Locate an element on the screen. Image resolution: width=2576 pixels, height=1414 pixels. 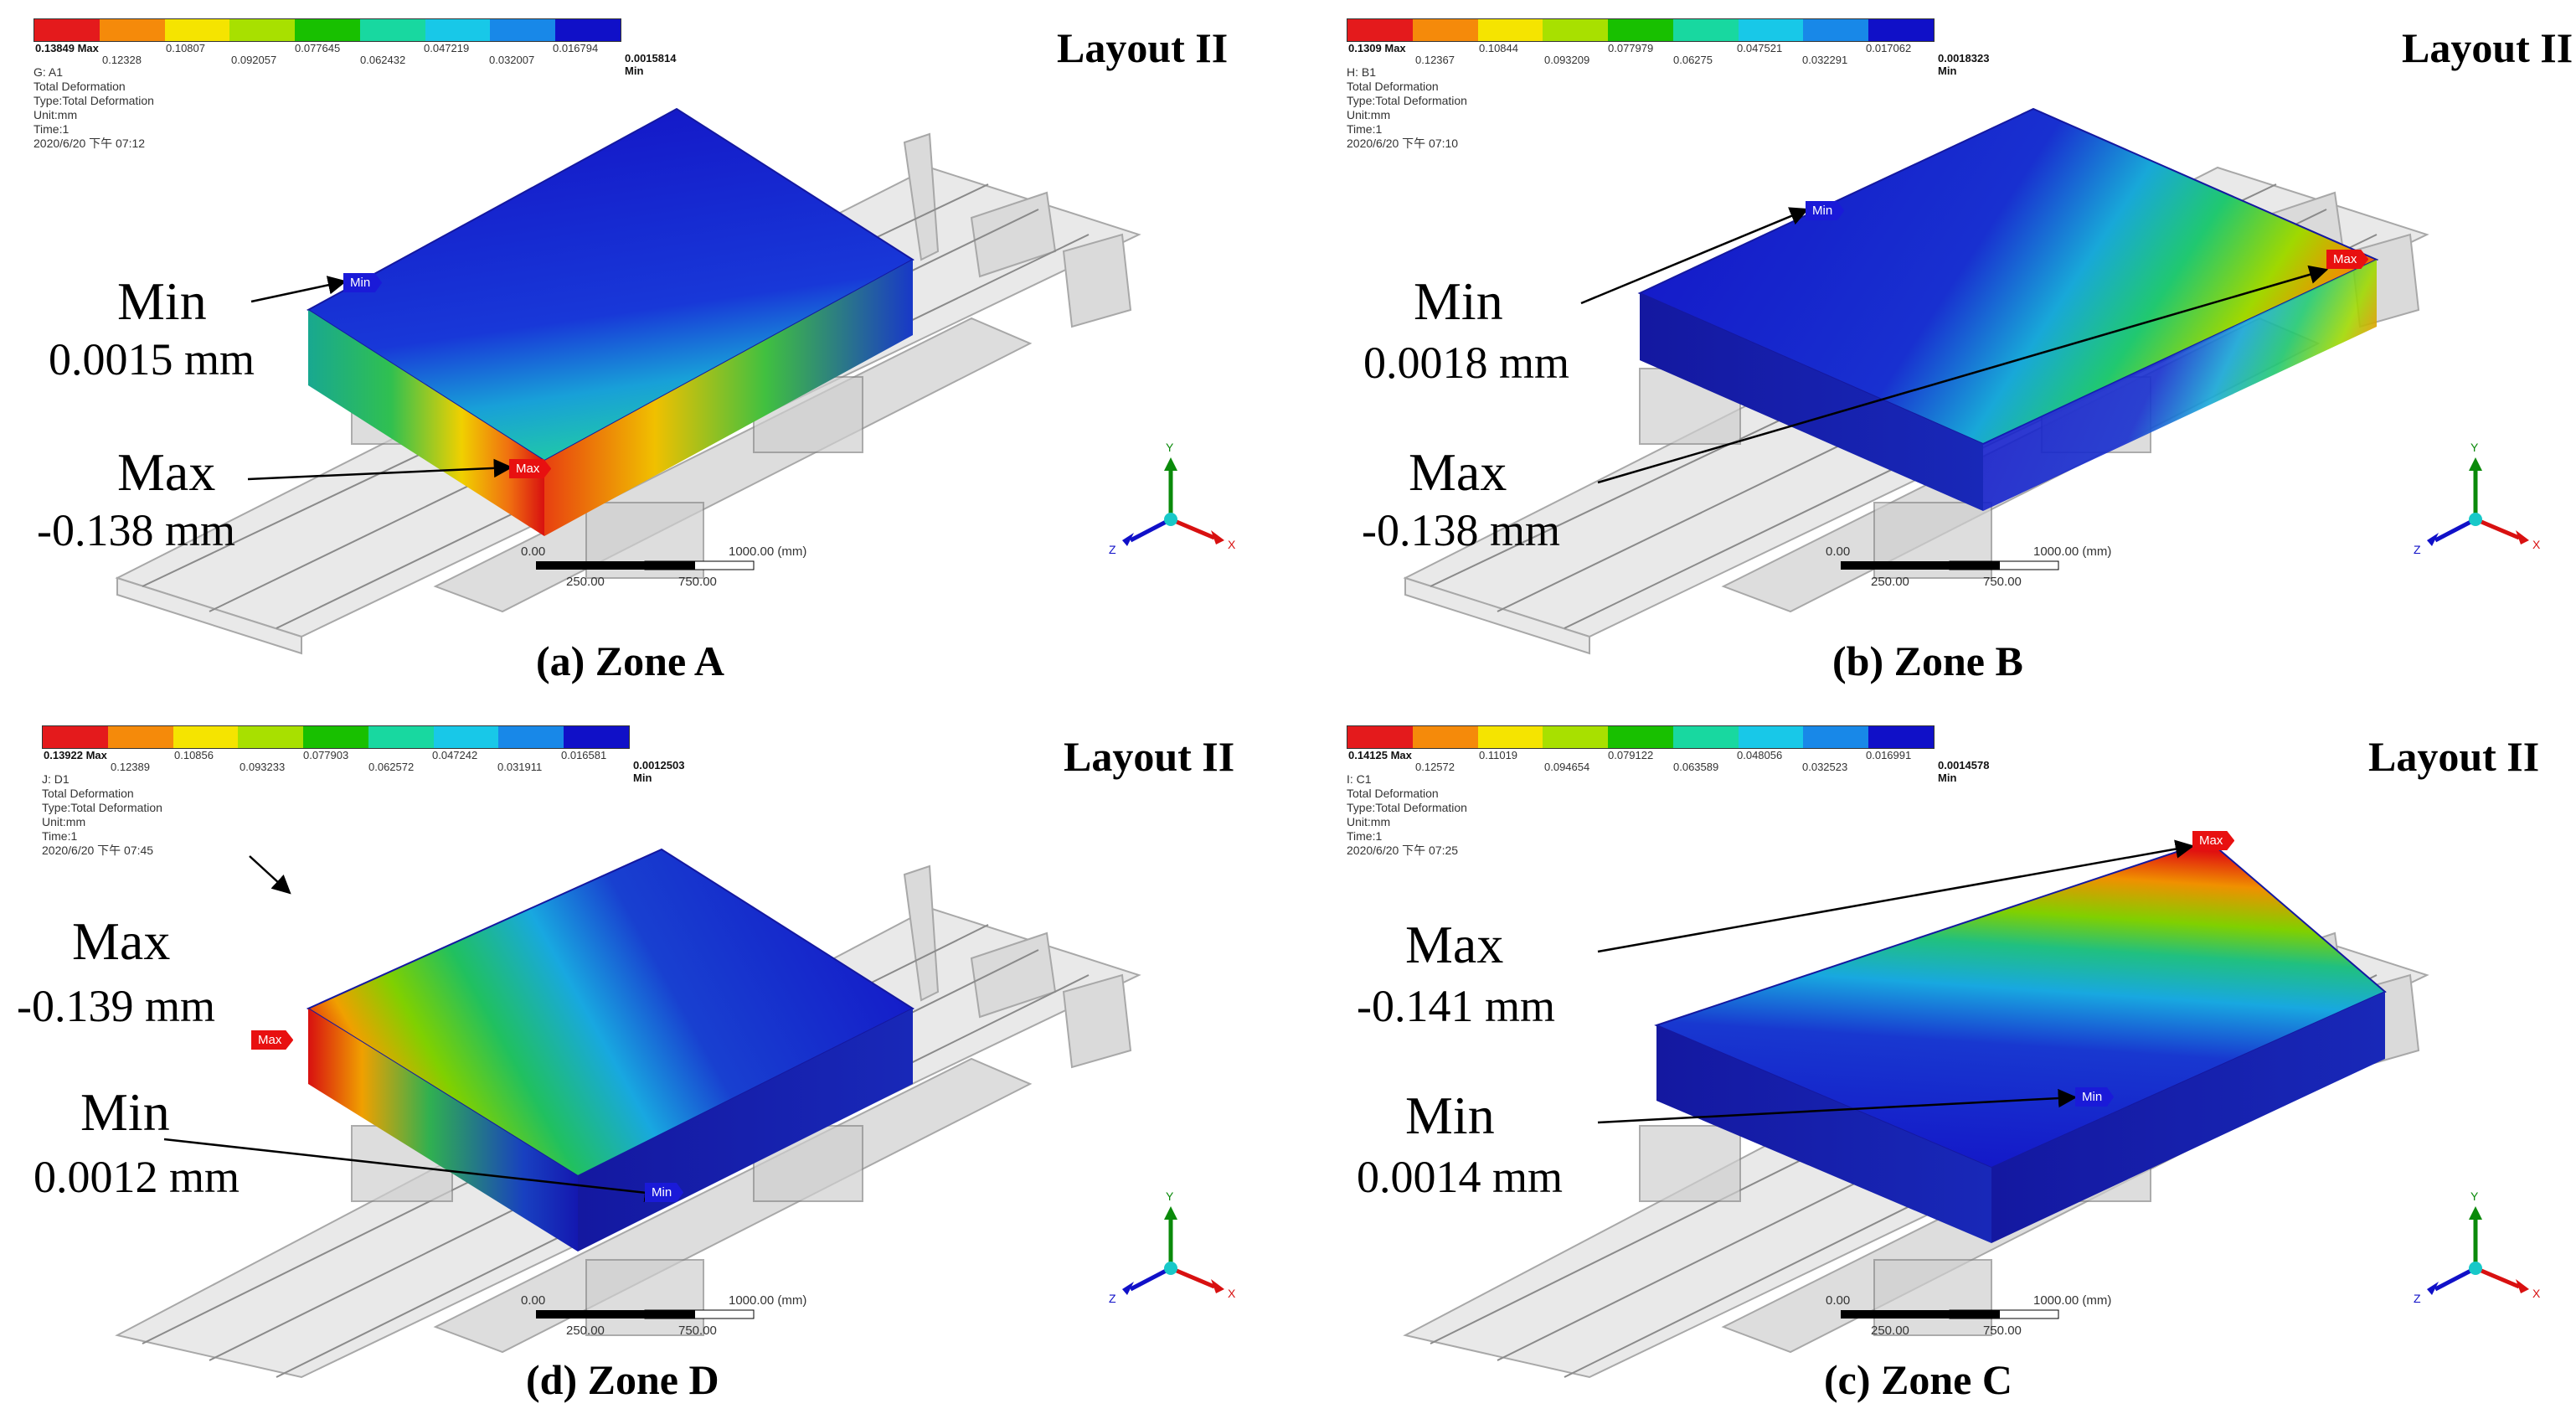
legend-max-label: 0.13922 Max is located at coordinates (75, 755).